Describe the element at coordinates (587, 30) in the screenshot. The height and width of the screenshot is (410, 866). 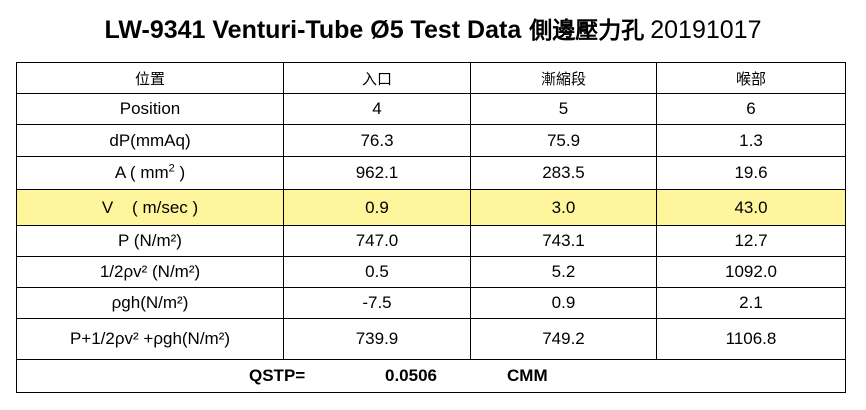
I see `title-cjk: 側邊壓力孔` at that location.